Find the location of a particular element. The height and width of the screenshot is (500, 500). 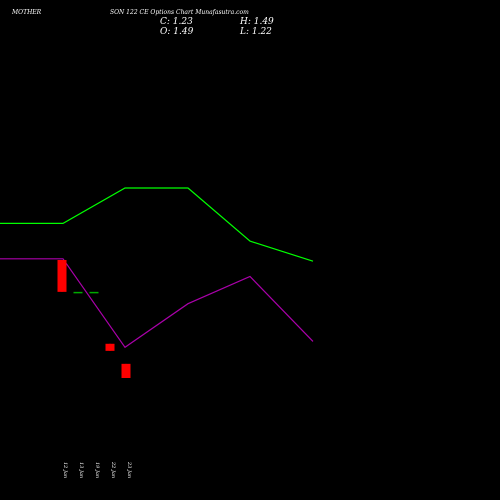

candles is located at coordinates (94, 319).